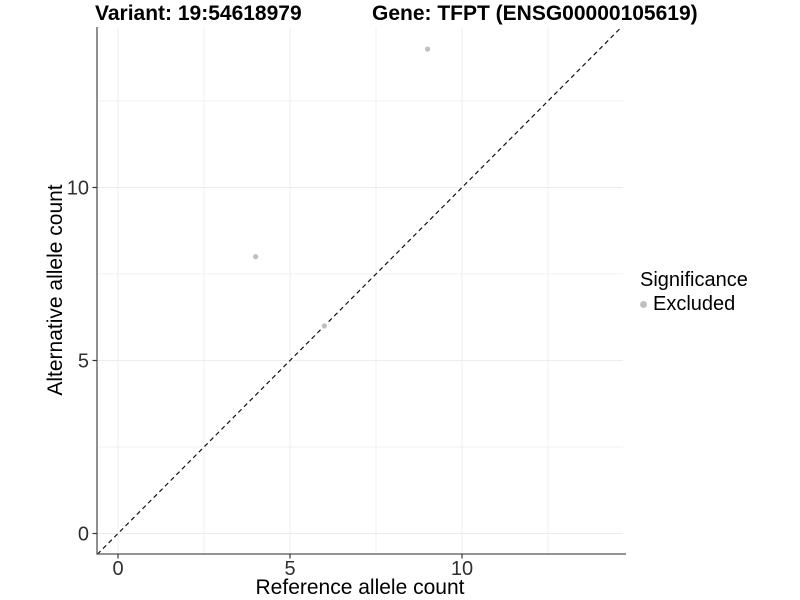 The image size is (800, 600). What do you see at coordinates (83, 535) in the screenshot?
I see `y-tick-label: 0` at bounding box center [83, 535].